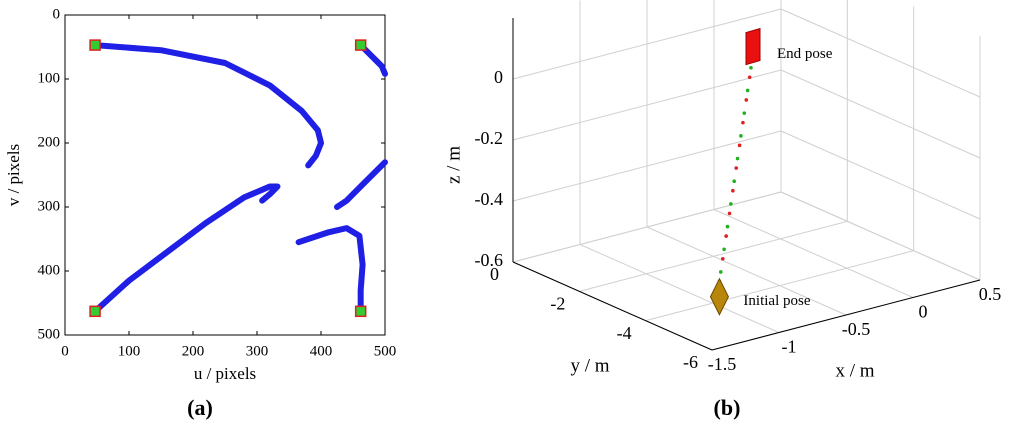 This screenshot has width=1024, height=436. What do you see at coordinates (753, 46) in the screenshot?
I see `end-pose` at bounding box center [753, 46].